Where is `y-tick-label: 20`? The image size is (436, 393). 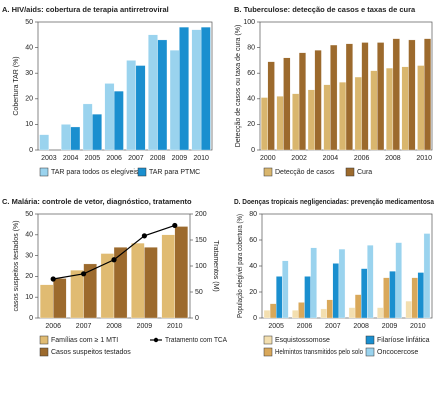 y-tick-label: 20 is located at coordinates (29, 276).